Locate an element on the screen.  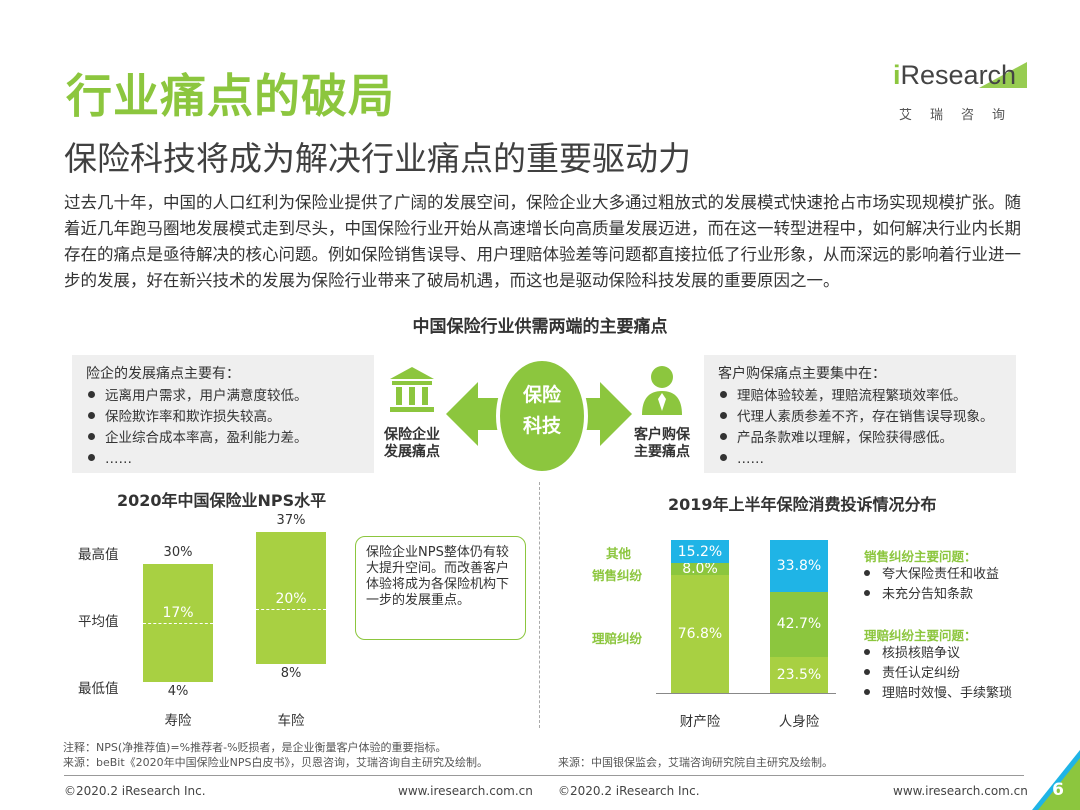
max-value-label: 37% is located at coordinates (291, 520).